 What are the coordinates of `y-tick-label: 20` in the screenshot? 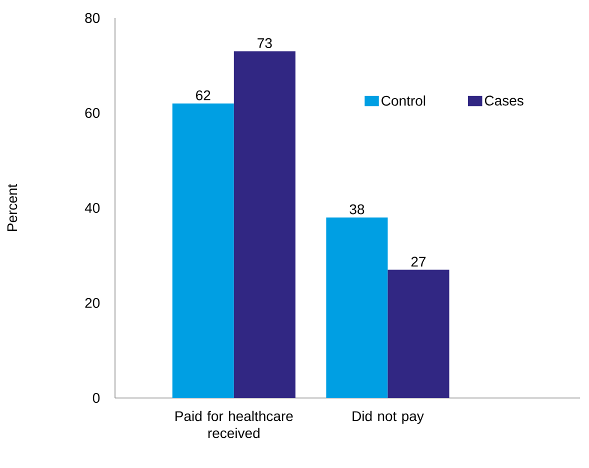 It's located at (92, 303).